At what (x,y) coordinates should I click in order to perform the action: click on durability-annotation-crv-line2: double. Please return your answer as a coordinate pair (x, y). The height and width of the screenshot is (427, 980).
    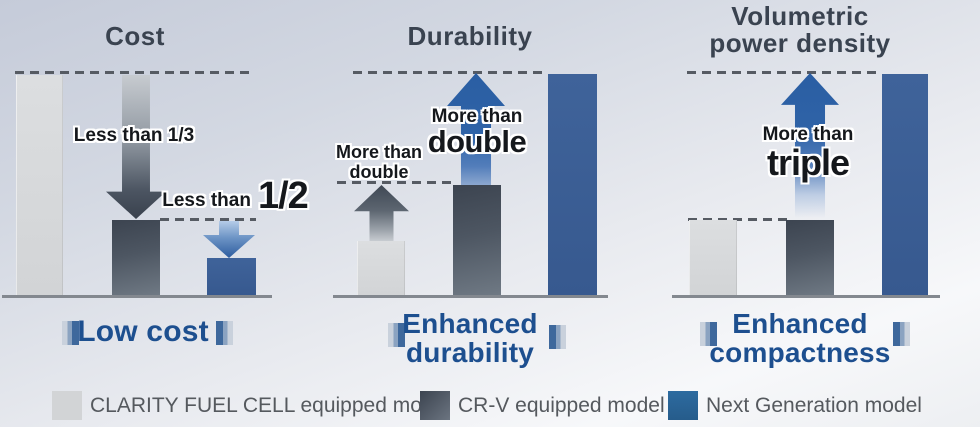
    Looking at the image, I should click on (379, 172).